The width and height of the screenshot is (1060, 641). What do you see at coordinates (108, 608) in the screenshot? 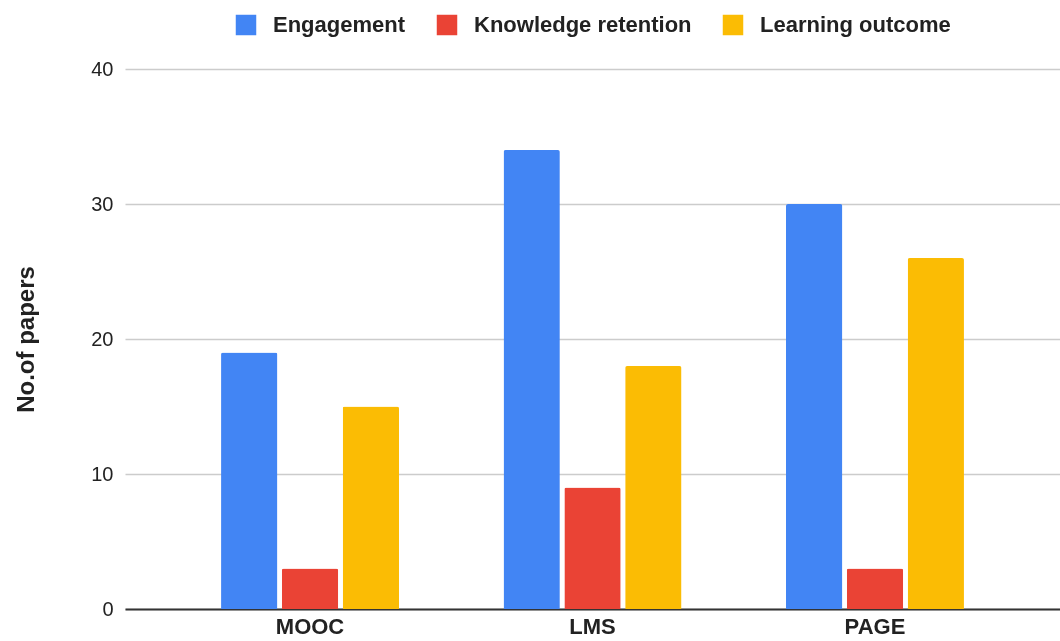
I see `y-tick-label: 0` at bounding box center [108, 608].